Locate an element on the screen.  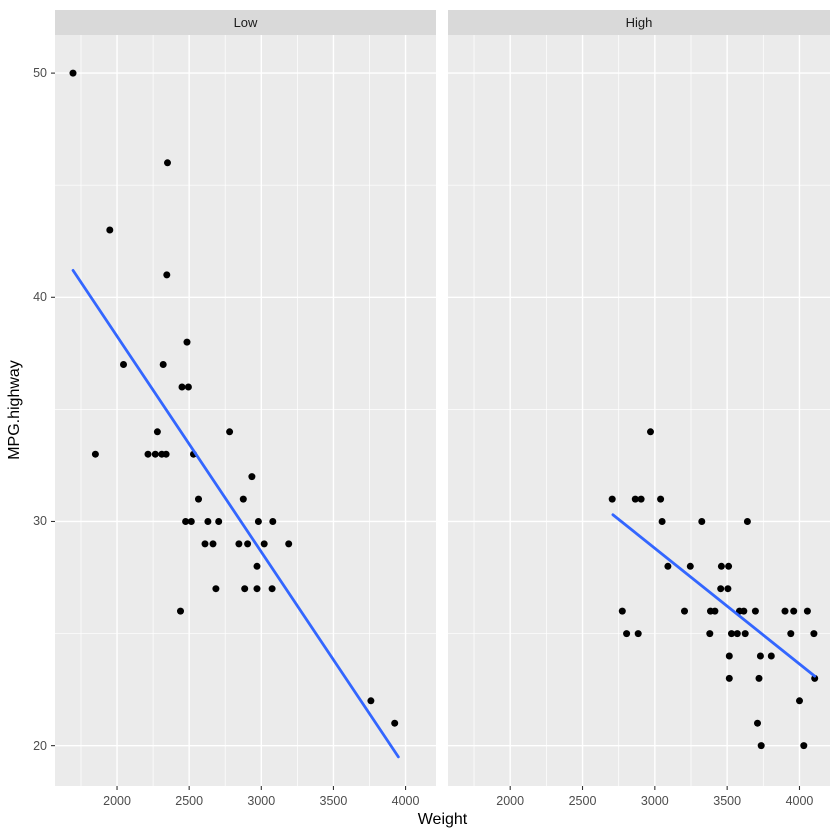
facet-strip-low: Low is located at coordinates (245, 22).